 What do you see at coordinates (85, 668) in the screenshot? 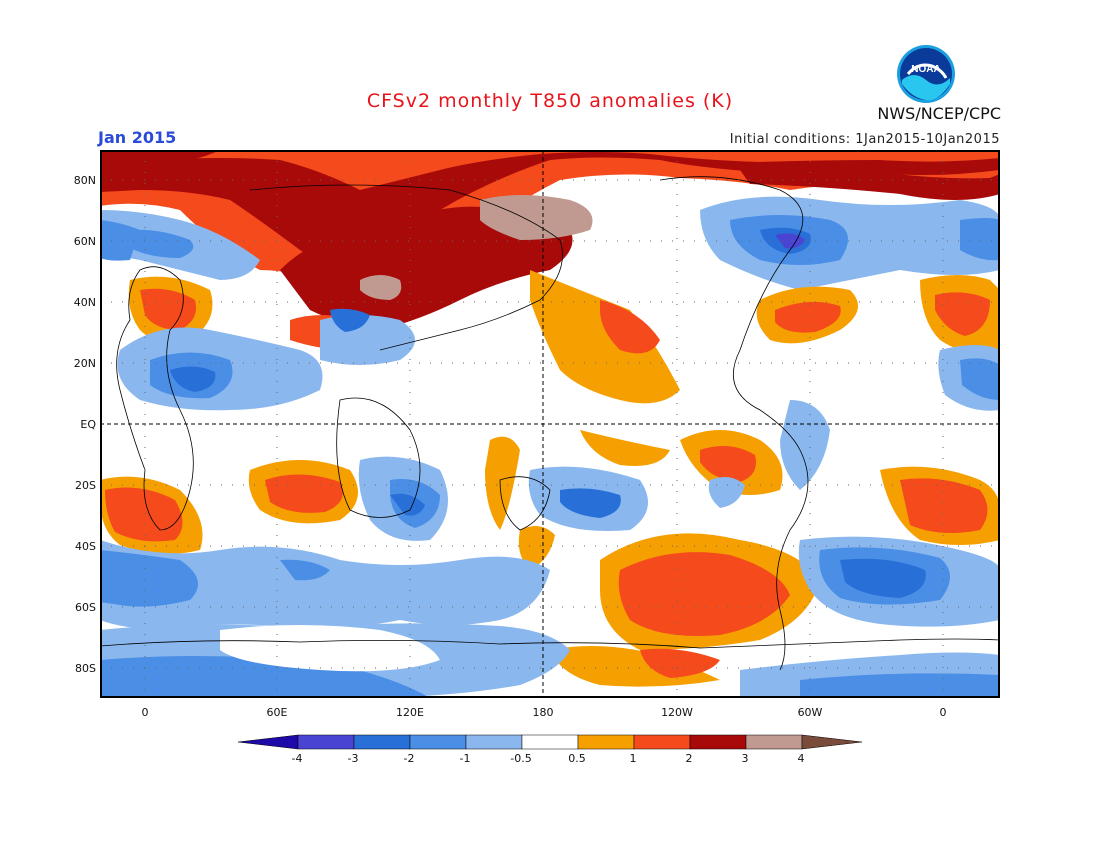
I see `lat-label: 80S` at bounding box center [85, 668].